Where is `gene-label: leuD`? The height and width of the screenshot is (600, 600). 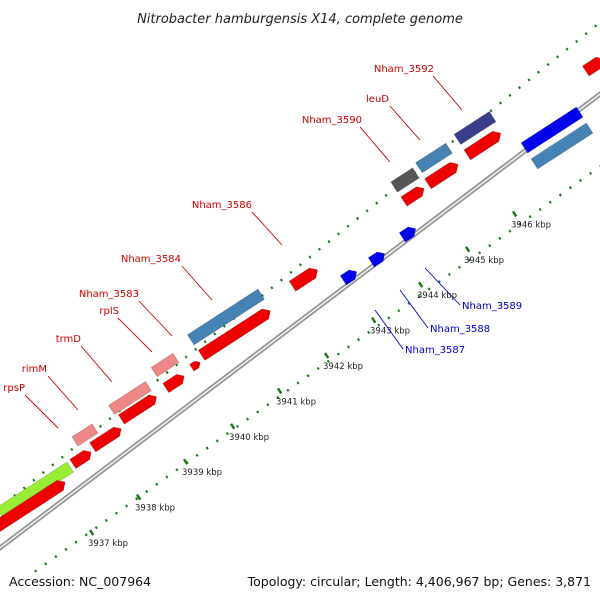 gene-label: leuD is located at coordinates (377, 99).